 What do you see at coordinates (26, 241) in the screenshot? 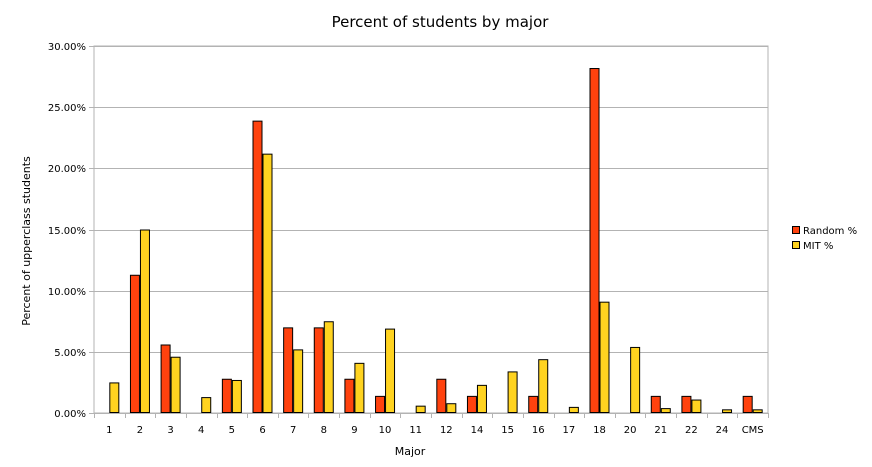
I see `y-axis-title: Percent of upperclass students` at bounding box center [26, 241].